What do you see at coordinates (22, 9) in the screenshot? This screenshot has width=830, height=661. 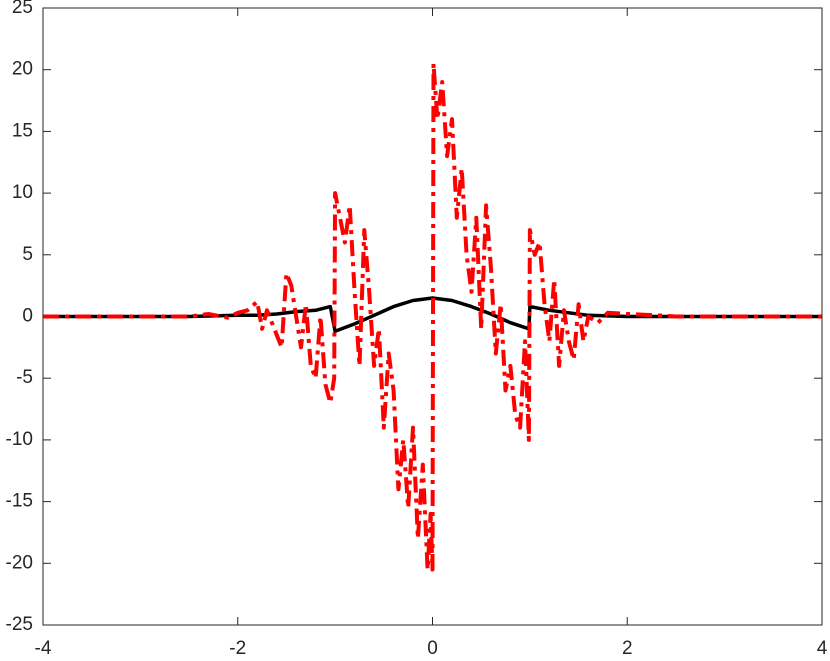 I see `y-tick-label: 25` at bounding box center [22, 9].